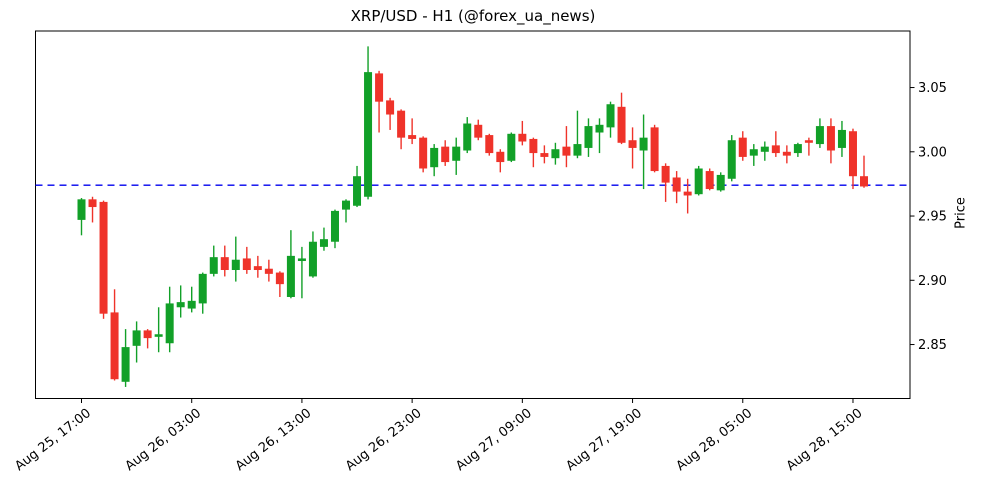 This screenshot has width=1000, height=500. I want to click on y-tick-label: 2.90, so click(932, 281).